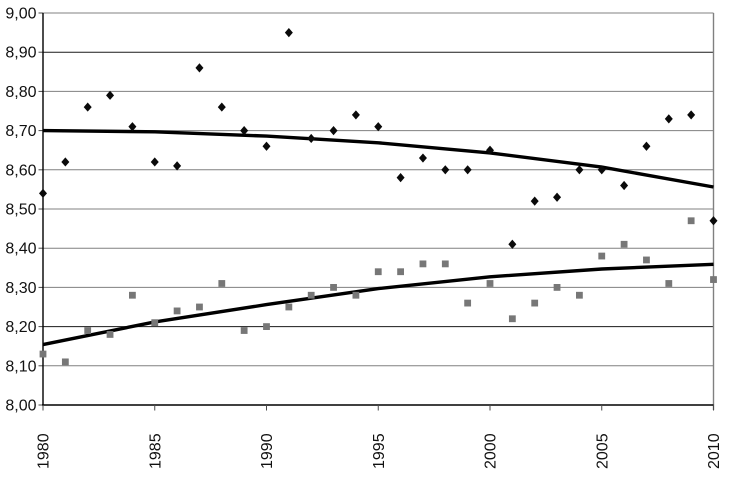  I want to click on x-tick-label-group: 2010, so click(714, 451).